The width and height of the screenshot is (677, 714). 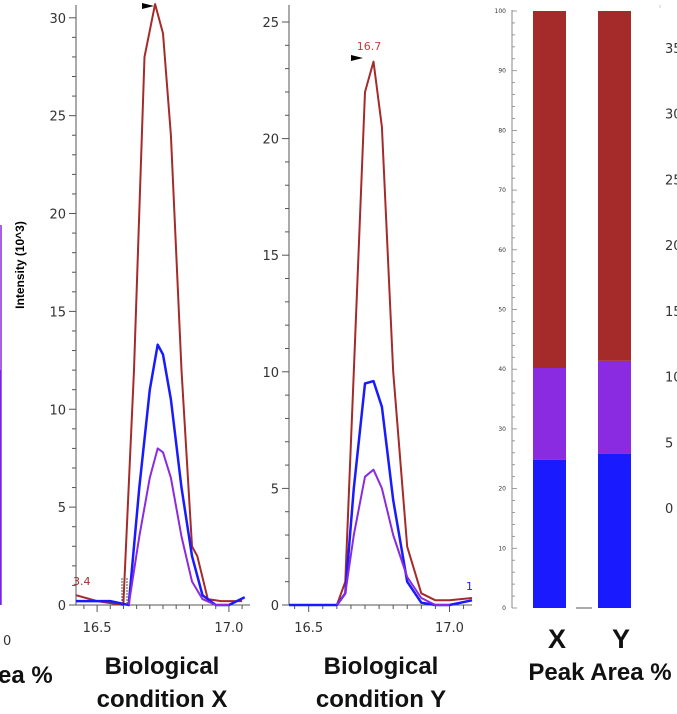 I want to click on right-partial-tick-label: 35, so click(x=671, y=49).